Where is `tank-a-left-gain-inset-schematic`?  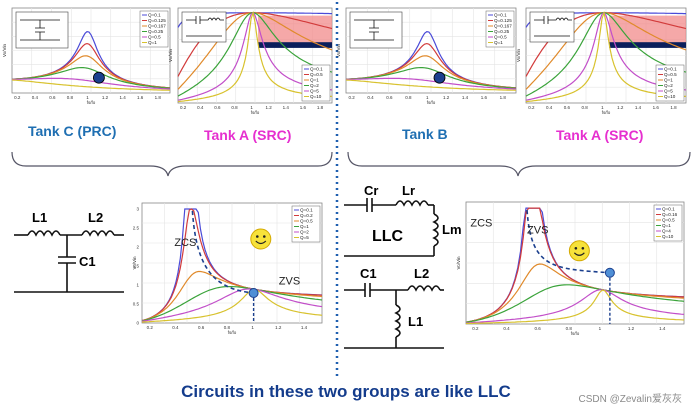
tank-a-left-gain-inset-schematic is located at coordinates (204, 27).